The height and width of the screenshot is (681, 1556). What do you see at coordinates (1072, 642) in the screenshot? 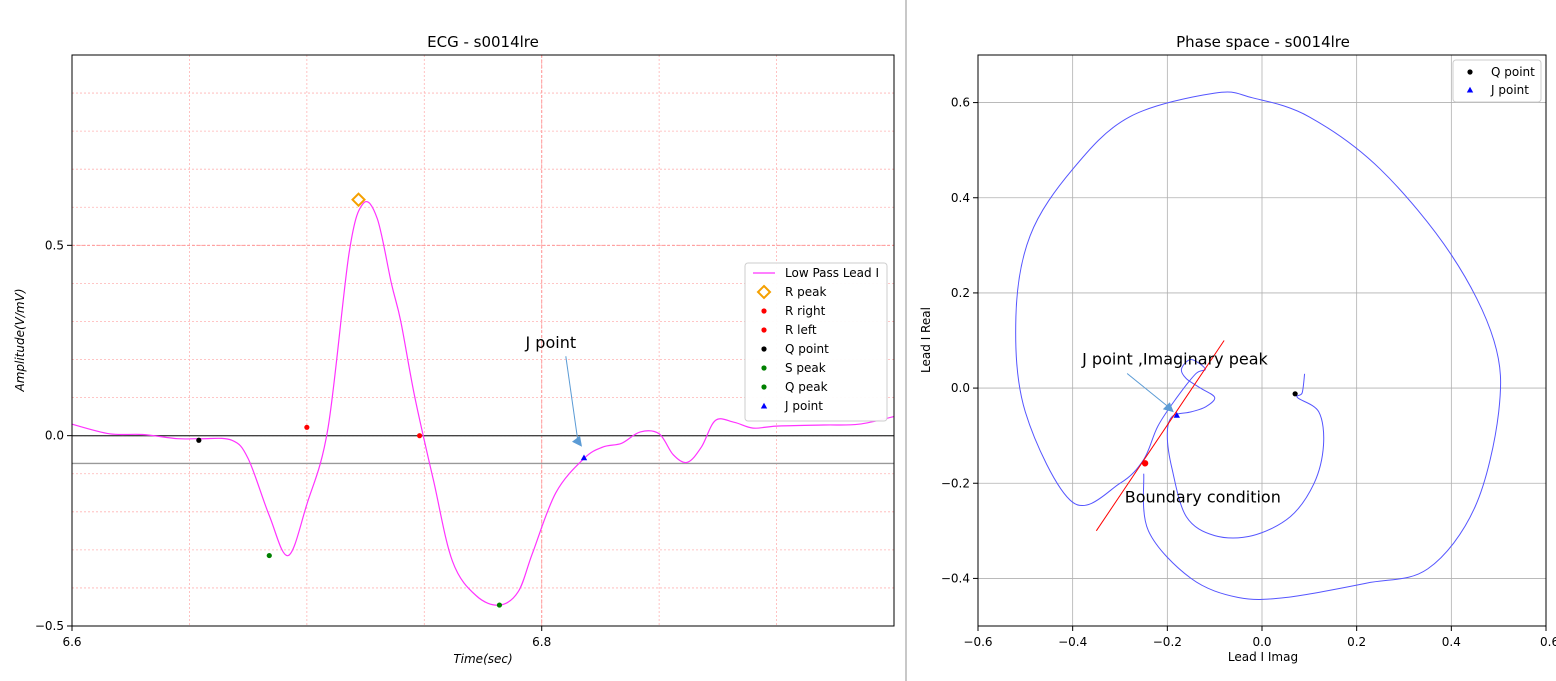
I see `phase-xtick-label: −0.4` at bounding box center [1072, 642].